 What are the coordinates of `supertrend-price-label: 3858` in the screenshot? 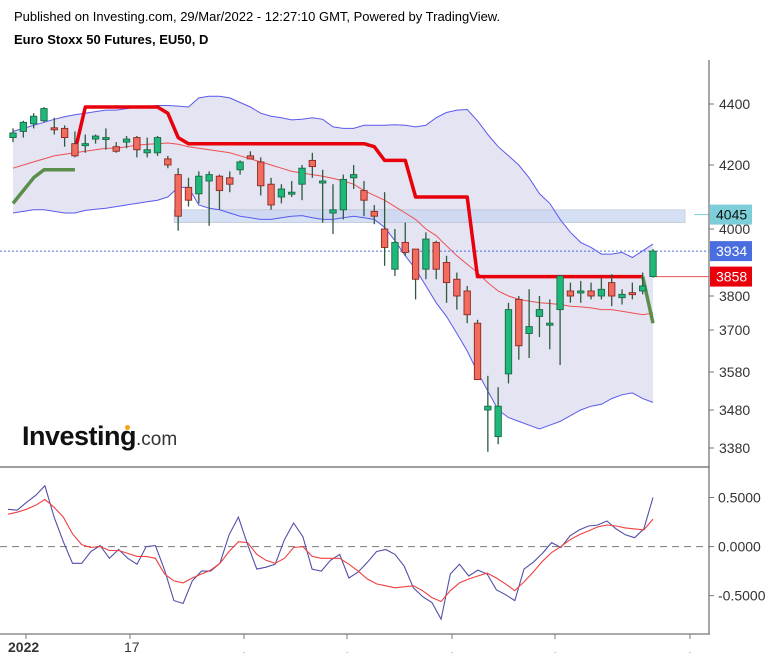 It's located at (731, 277).